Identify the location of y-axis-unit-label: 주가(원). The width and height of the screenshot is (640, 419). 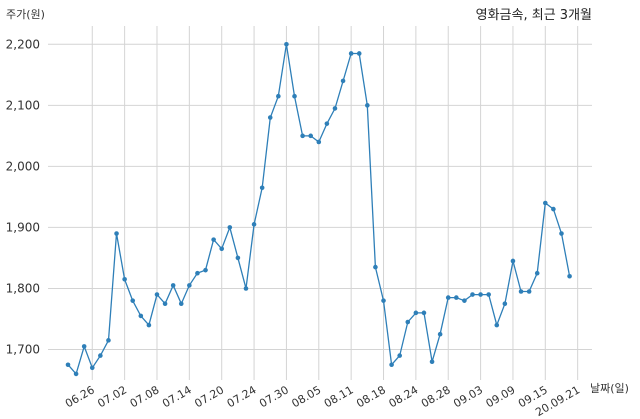
(25, 14).